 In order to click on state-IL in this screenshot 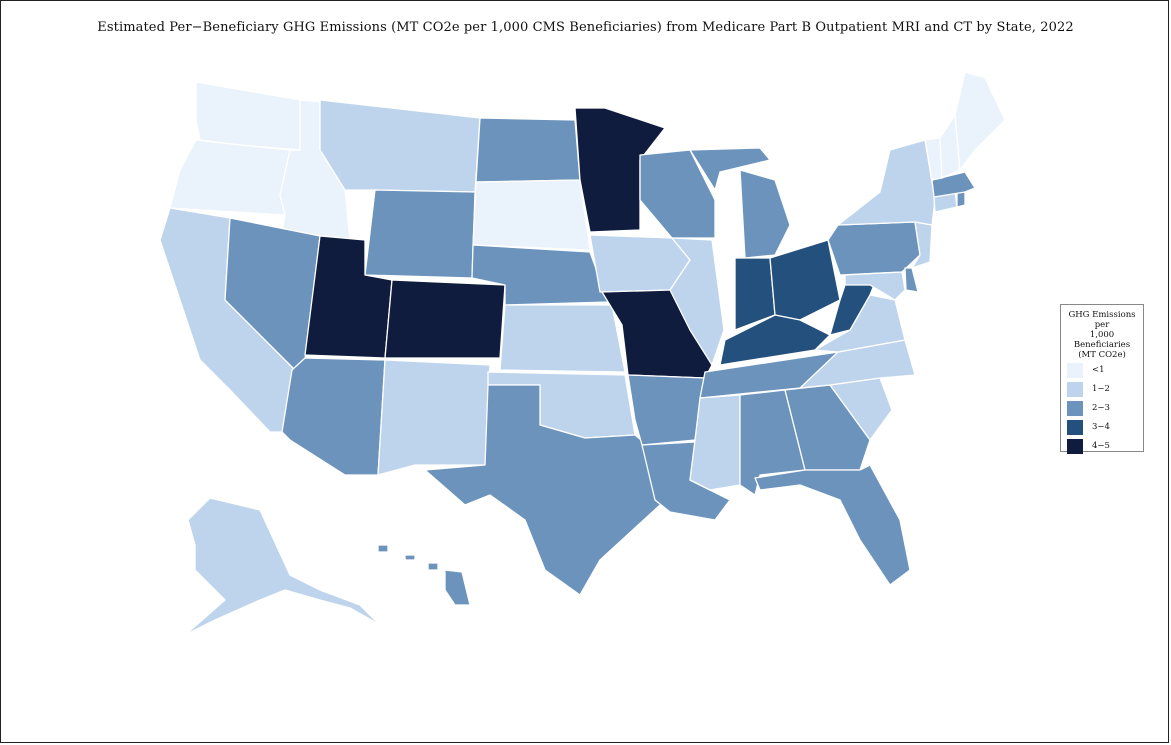, I will do `click(697, 301)`.